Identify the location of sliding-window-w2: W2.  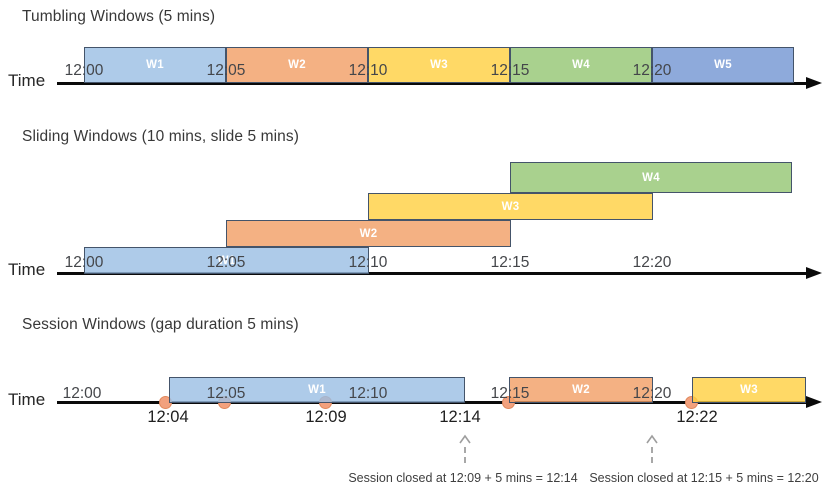
(368, 233).